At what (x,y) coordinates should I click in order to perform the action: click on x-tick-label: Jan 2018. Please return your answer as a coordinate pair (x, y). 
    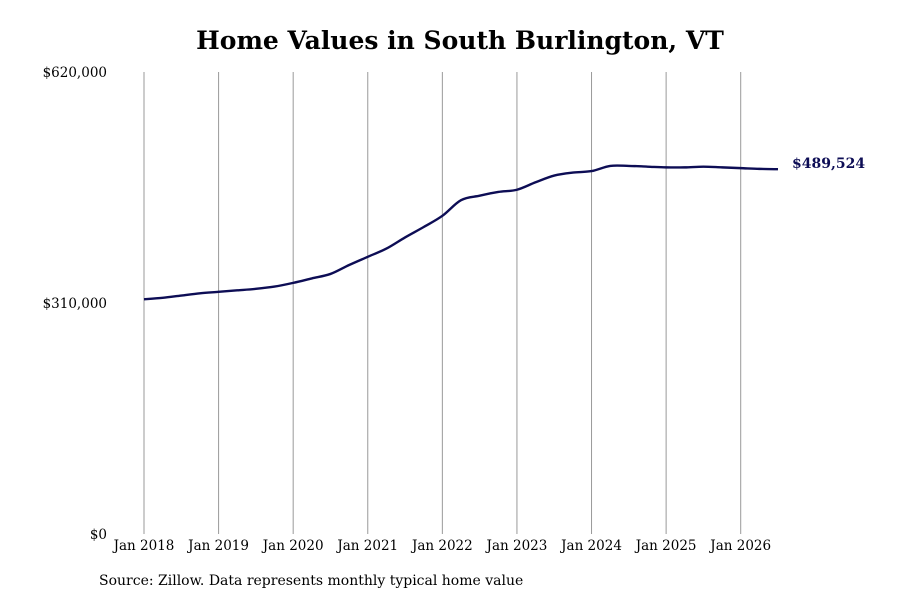
    Looking at the image, I should click on (143, 546).